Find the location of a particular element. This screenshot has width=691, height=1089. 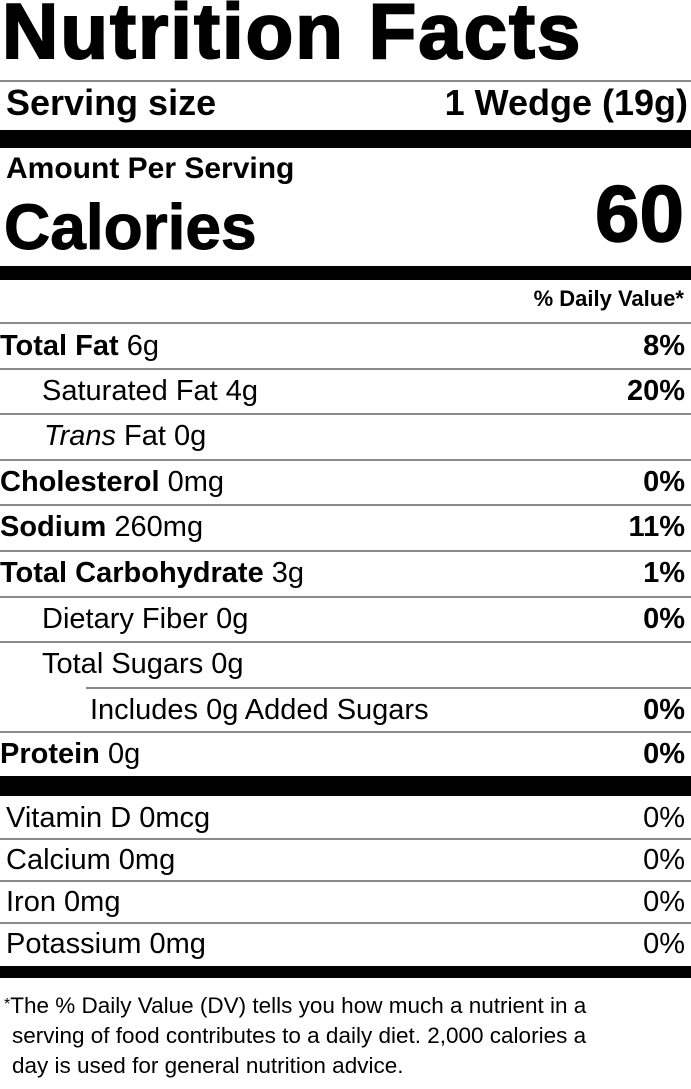

footnote-star: * is located at coordinates (7, 1004).